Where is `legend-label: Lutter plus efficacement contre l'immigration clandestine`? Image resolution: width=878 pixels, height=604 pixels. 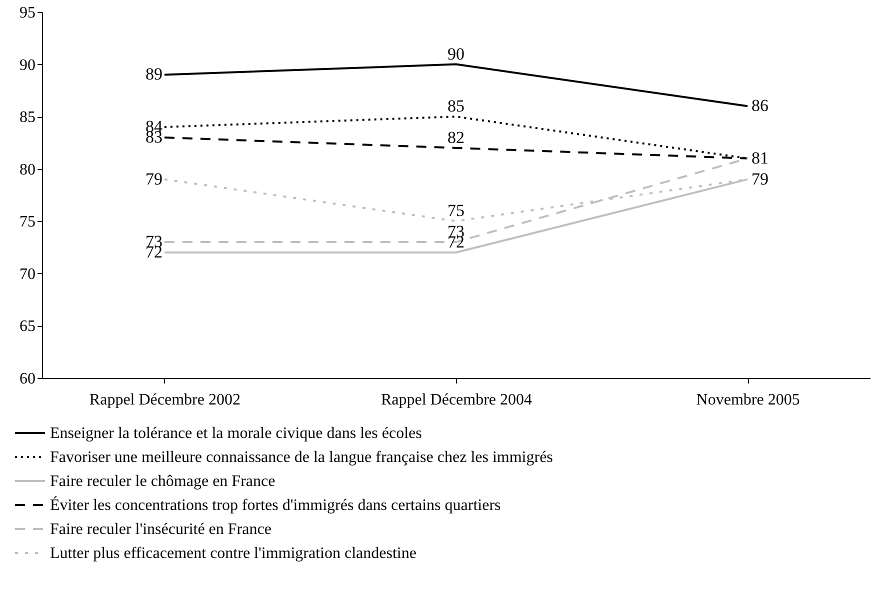 legend-label: Lutter plus efficacement contre l'immigration clandestine is located at coordinates (233, 553).